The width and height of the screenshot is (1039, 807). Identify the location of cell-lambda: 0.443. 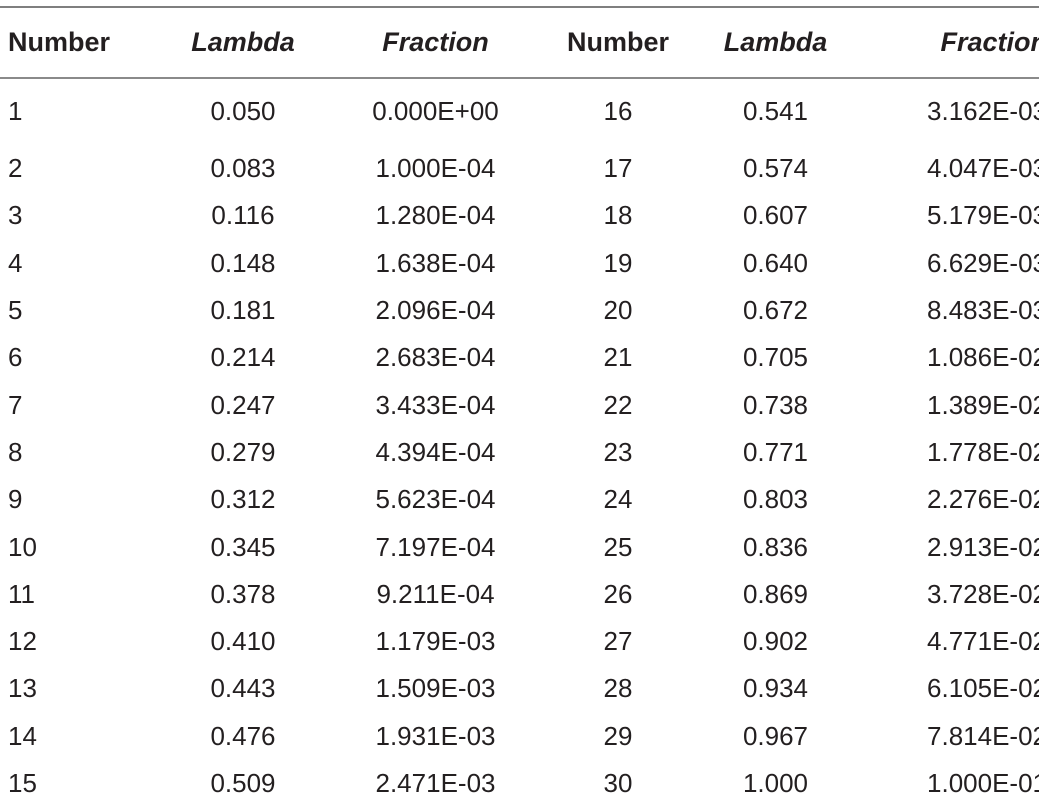
(243, 688).